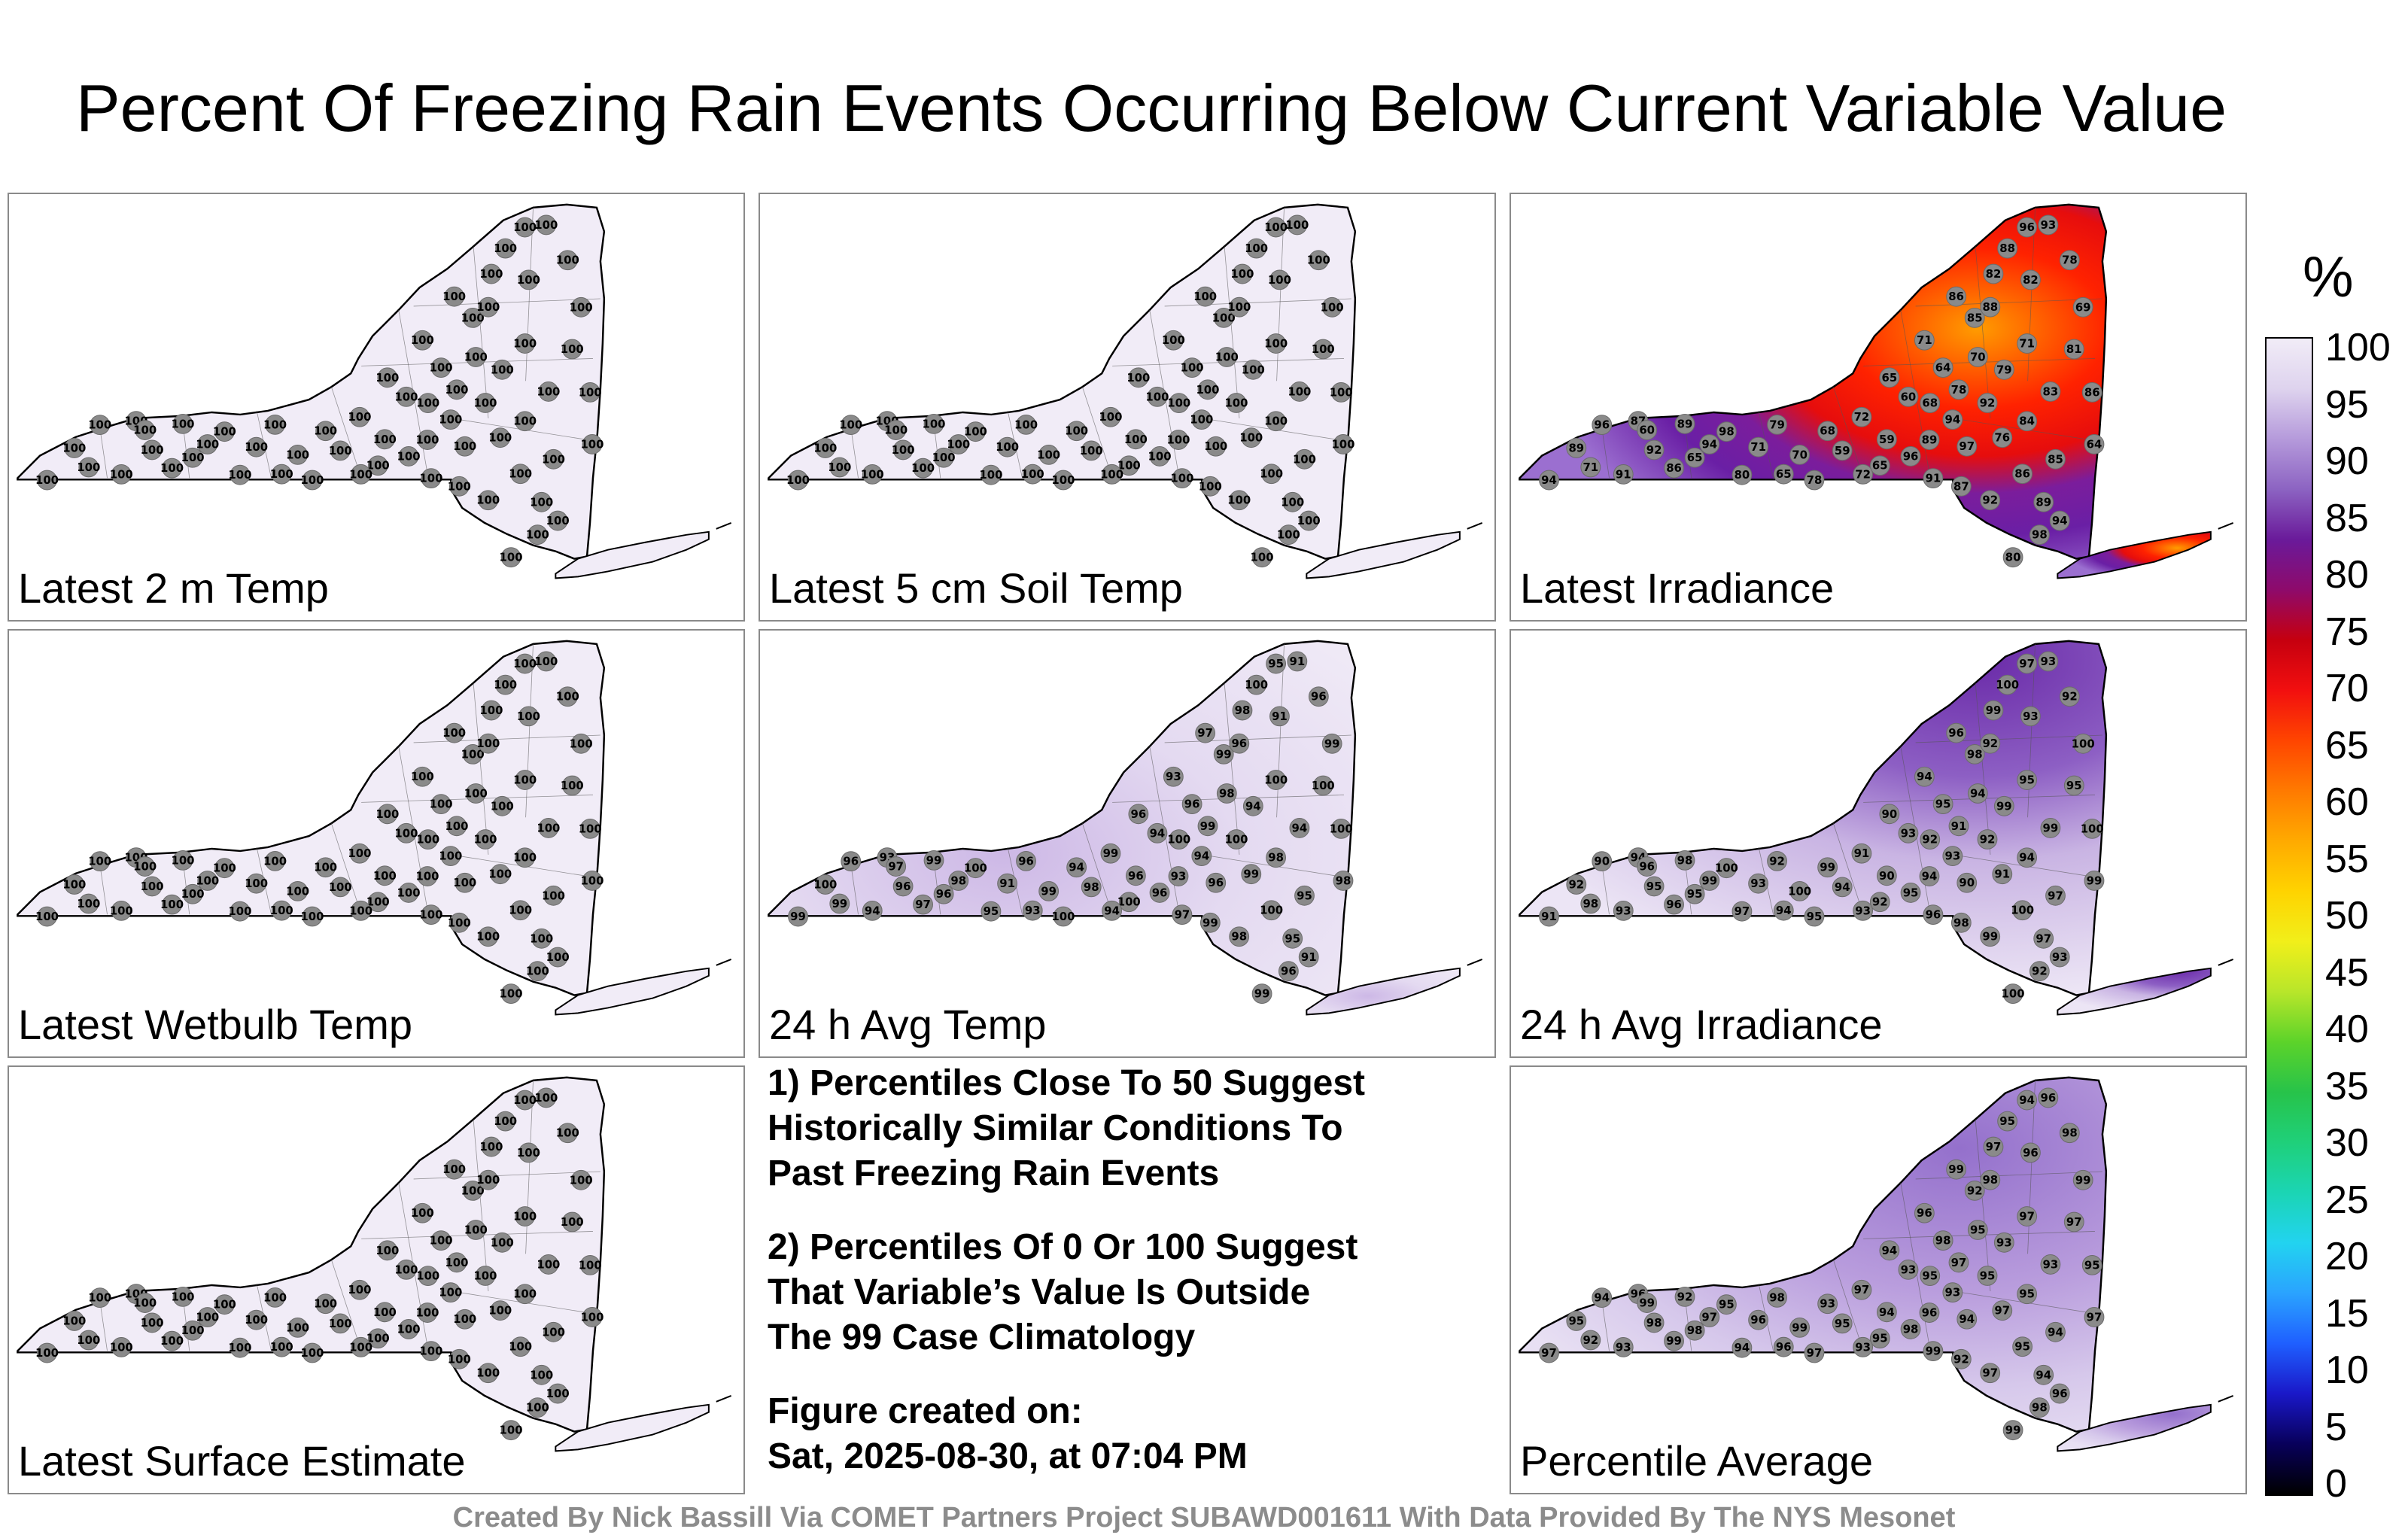  What do you see at coordinates (1742, 474) in the screenshot?
I see `station-marker: 80` at bounding box center [1742, 474].